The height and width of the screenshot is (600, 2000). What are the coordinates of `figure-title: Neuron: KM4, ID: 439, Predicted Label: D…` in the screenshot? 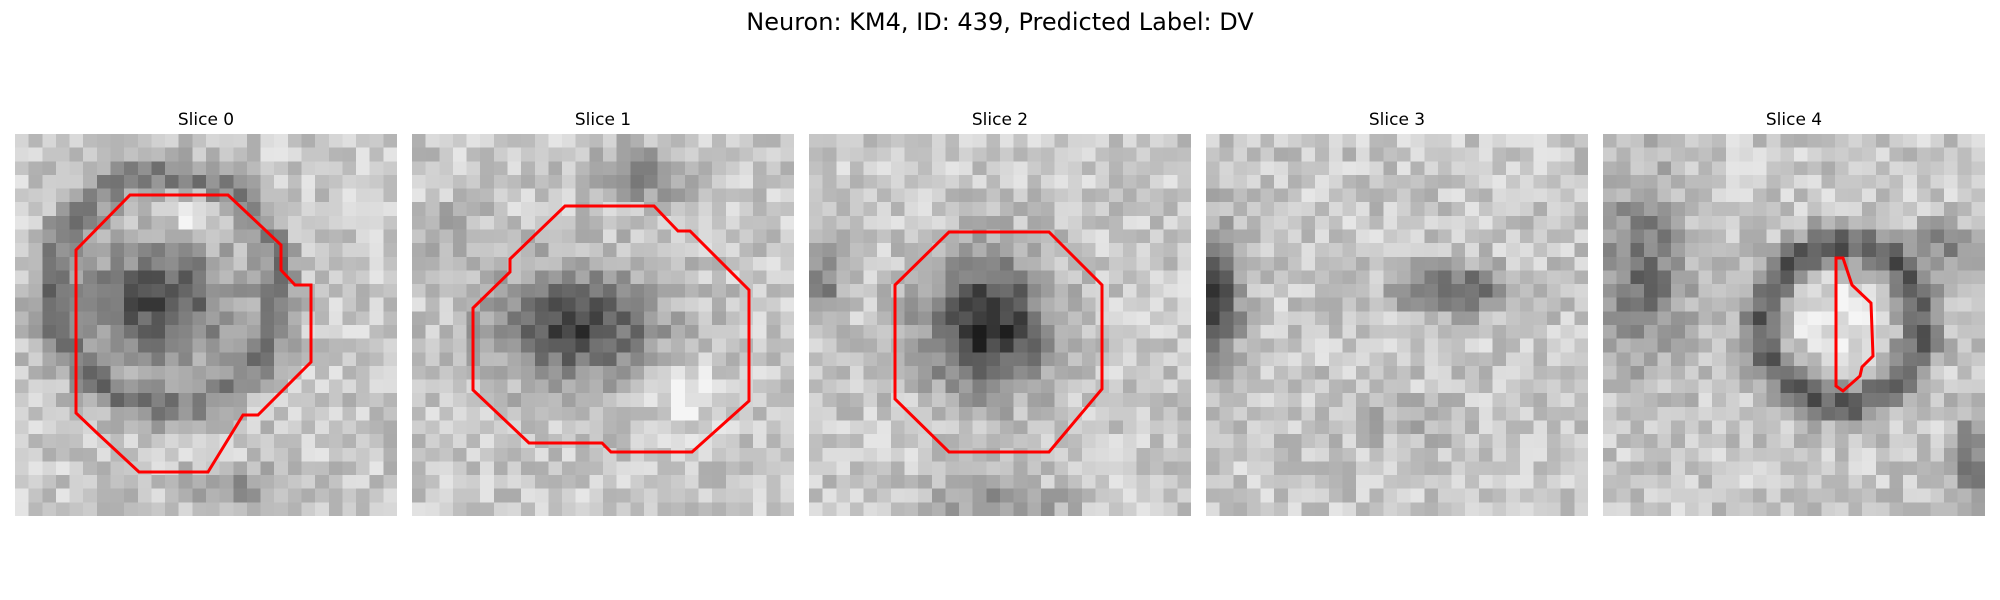 It's located at (1000, 22).